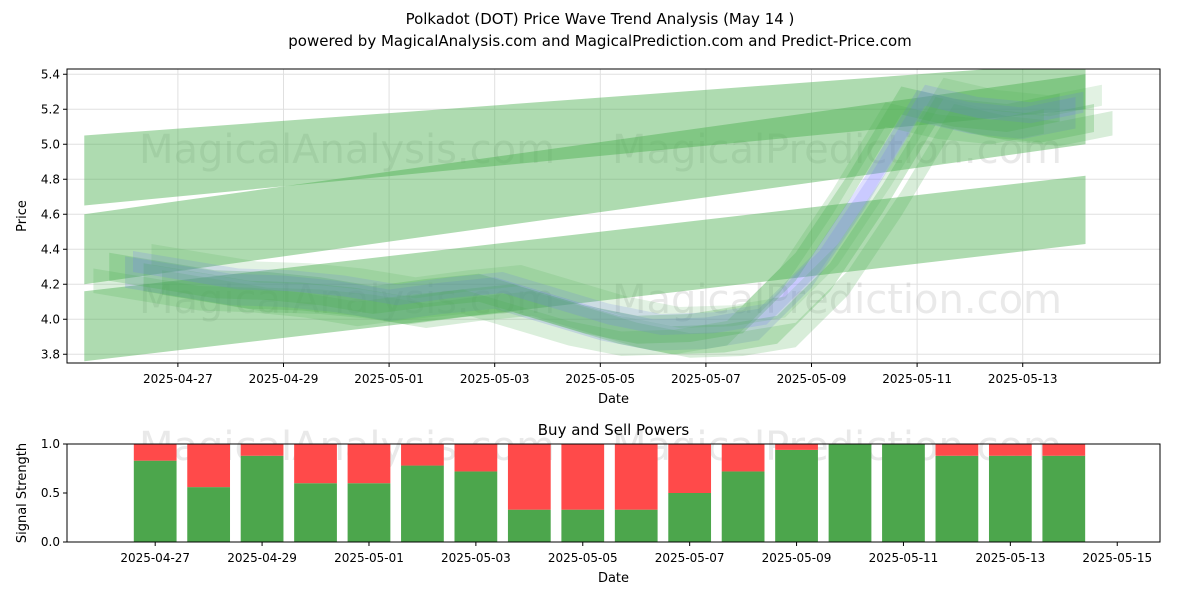 Image resolution: width=1200 pixels, height=600 pixels. Describe the element at coordinates (50, 444) in the screenshot. I see `y-tick-label: 1.0` at that location.